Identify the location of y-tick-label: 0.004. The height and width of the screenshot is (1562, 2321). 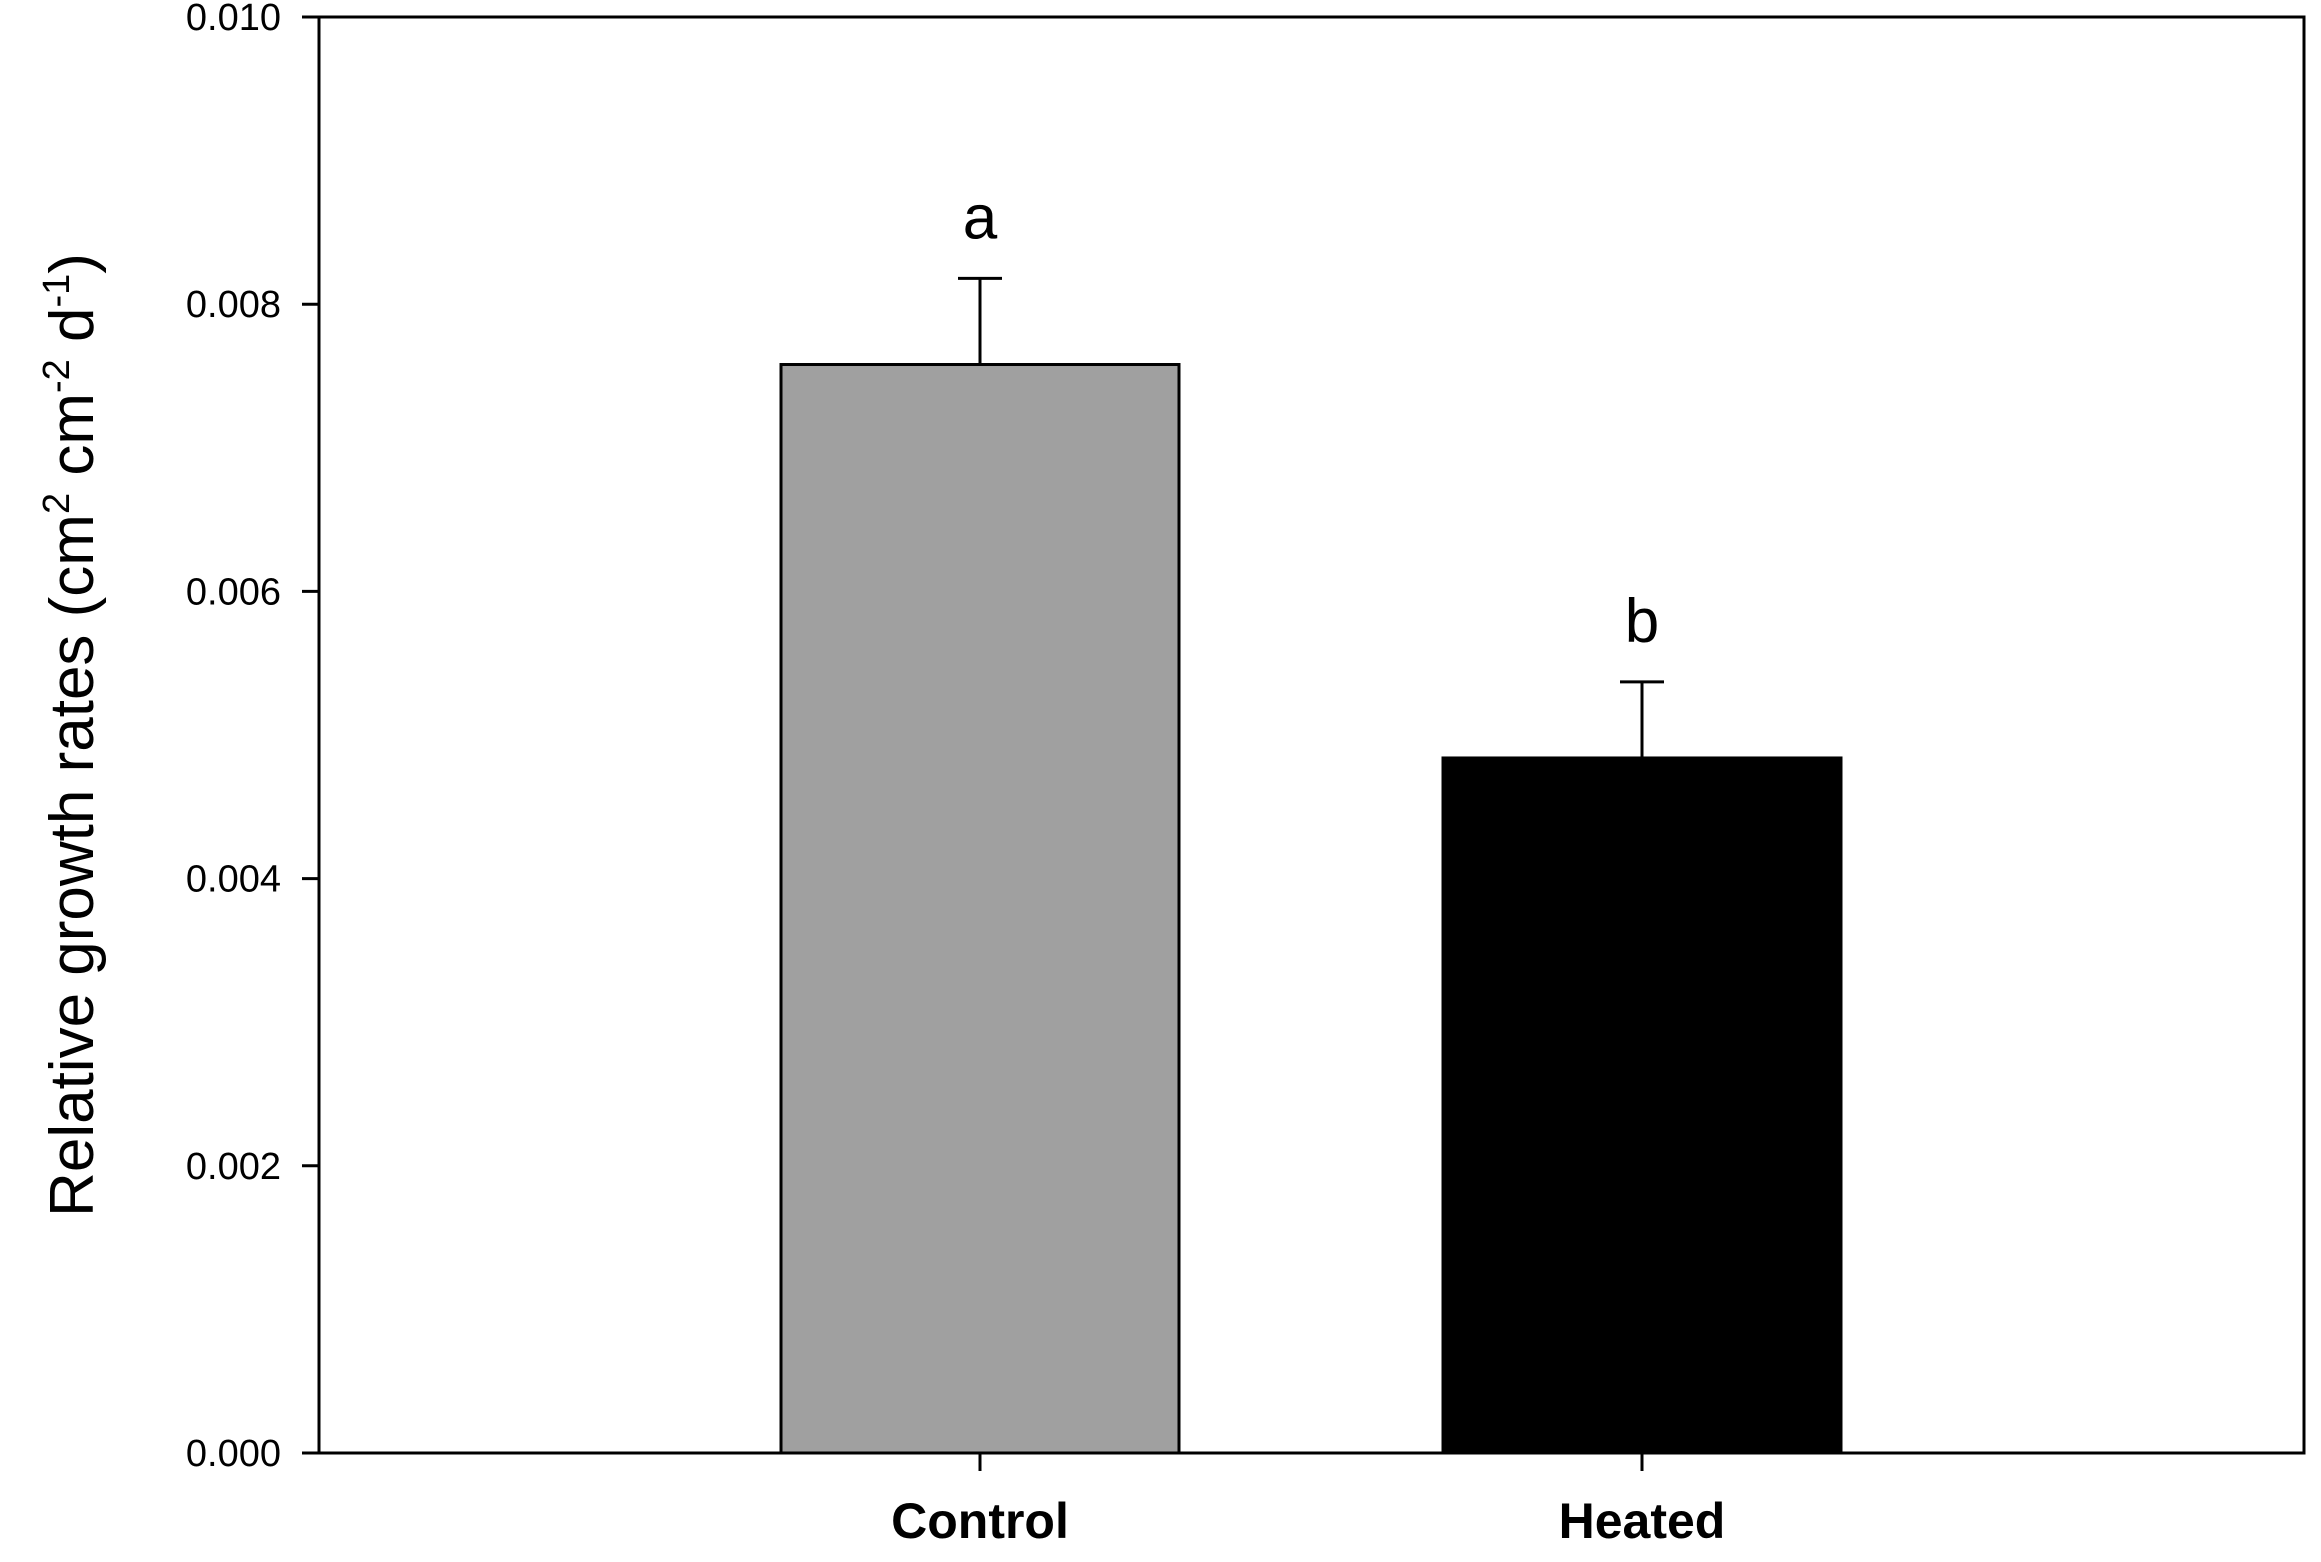
(233, 880).